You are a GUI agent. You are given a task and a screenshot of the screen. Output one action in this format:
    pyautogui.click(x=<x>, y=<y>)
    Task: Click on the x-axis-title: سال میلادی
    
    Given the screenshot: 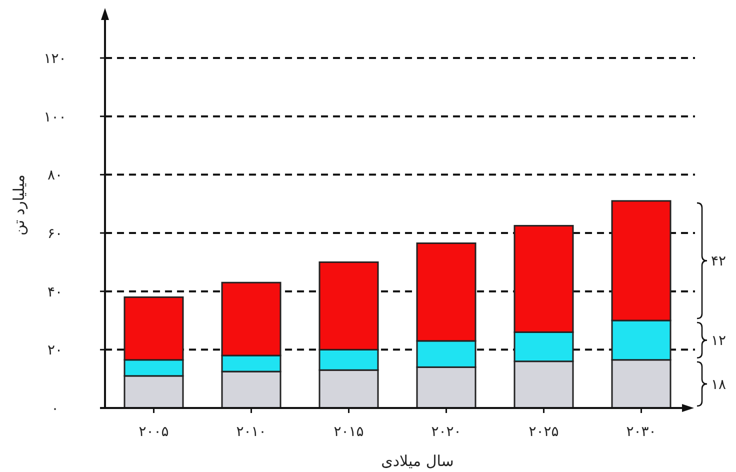 What is the action you would take?
    pyautogui.click(x=417, y=461)
    